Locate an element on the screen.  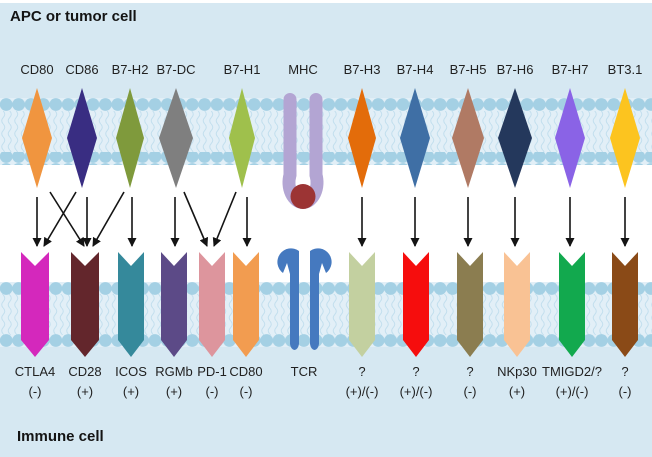
arrow-b7-h2-to-cd28 is located at coordinates (108, 219).